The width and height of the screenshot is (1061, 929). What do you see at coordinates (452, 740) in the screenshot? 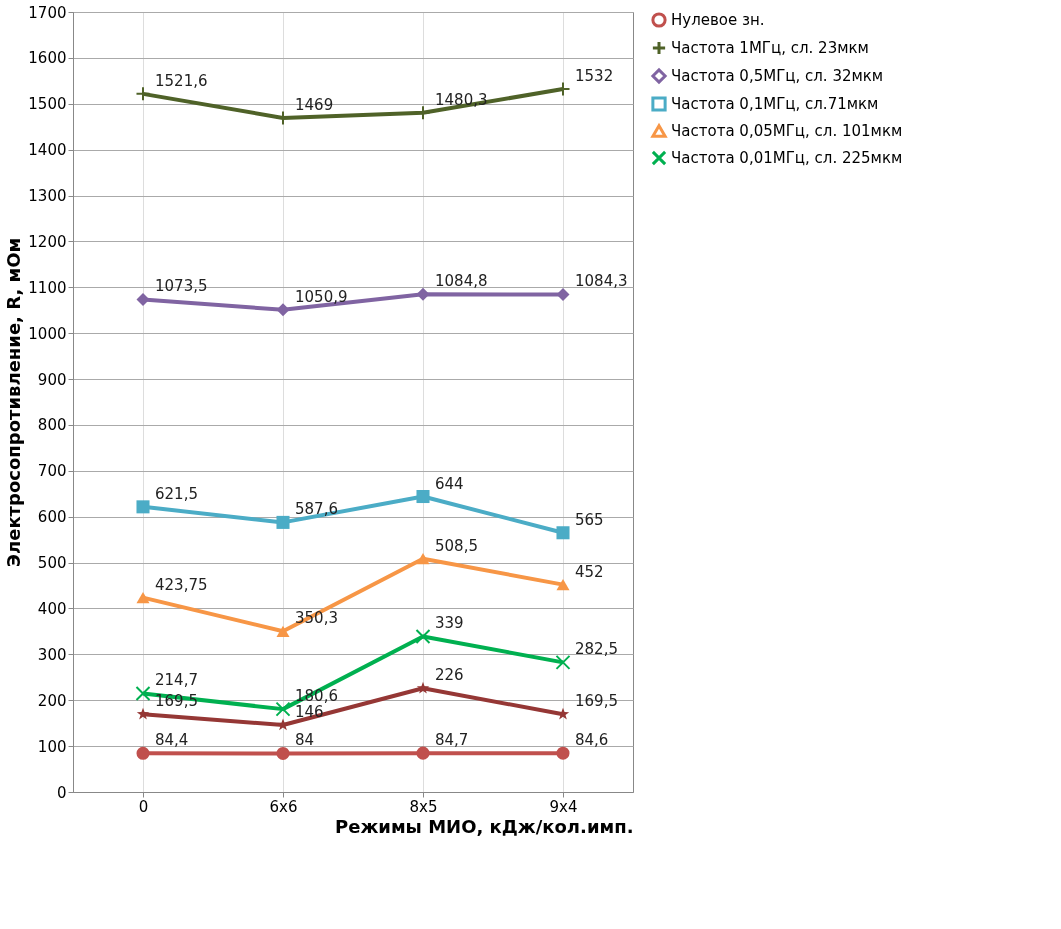
I see `data-label: 84,7` at bounding box center [452, 740].